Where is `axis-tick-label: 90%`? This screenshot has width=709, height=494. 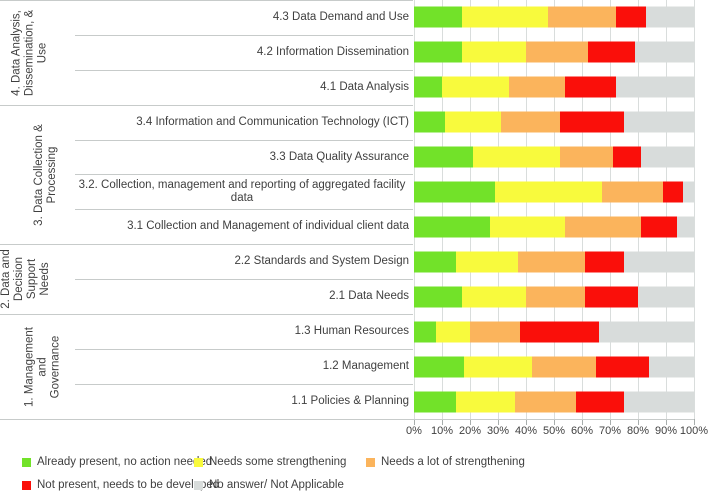
axis-tick-label: 90% is located at coordinates (666, 431).